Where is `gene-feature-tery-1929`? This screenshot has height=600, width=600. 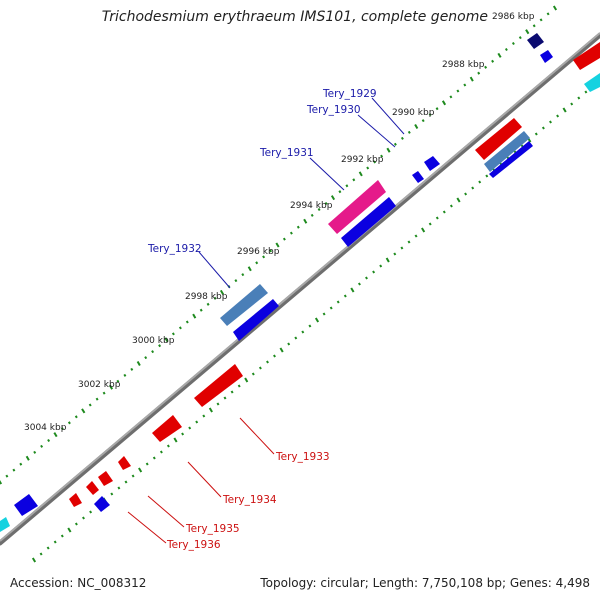
gene-feature-tery-1929 is located at coordinates (432, 163).